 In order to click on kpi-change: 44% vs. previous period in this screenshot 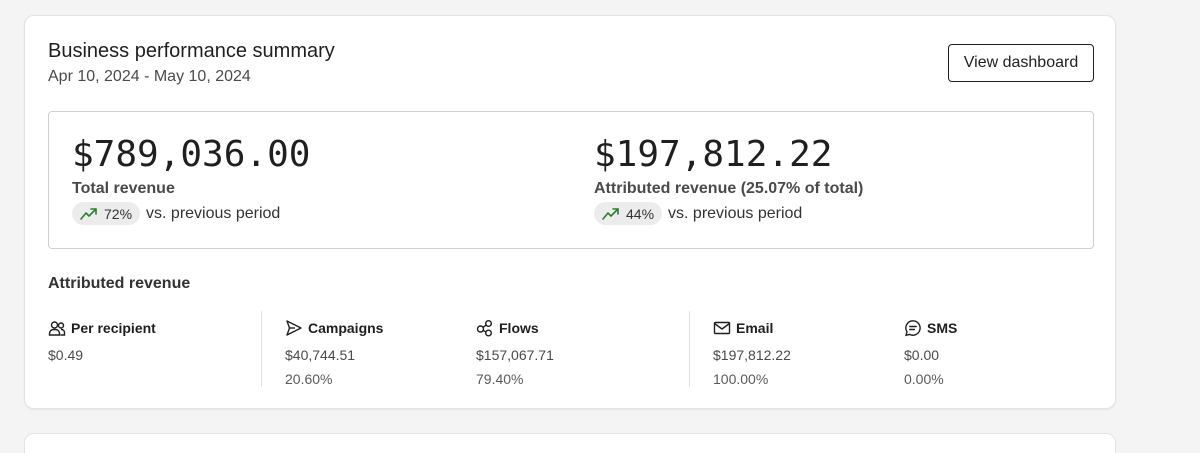, I will do `click(728, 213)`.